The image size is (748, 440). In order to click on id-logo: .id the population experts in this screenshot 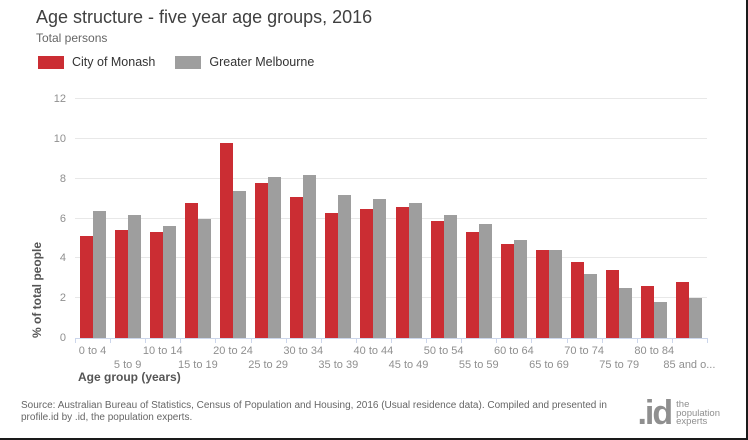, I will do `click(678, 412)`.